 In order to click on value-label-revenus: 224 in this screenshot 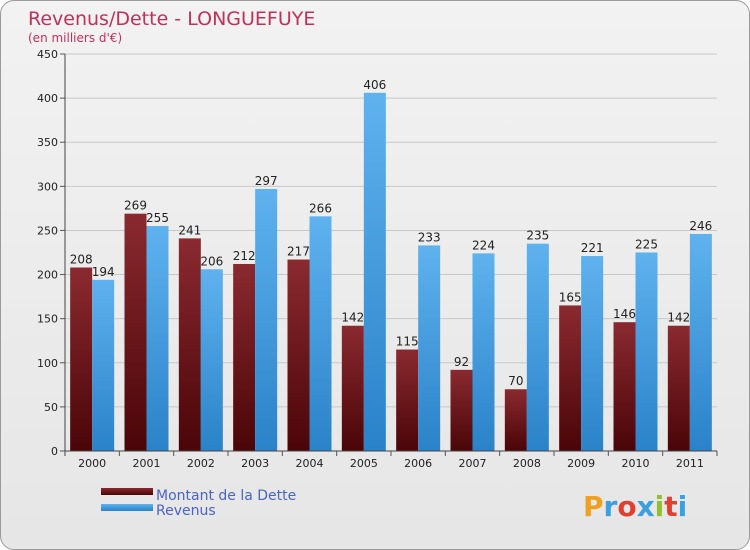, I will do `click(483, 245)`.